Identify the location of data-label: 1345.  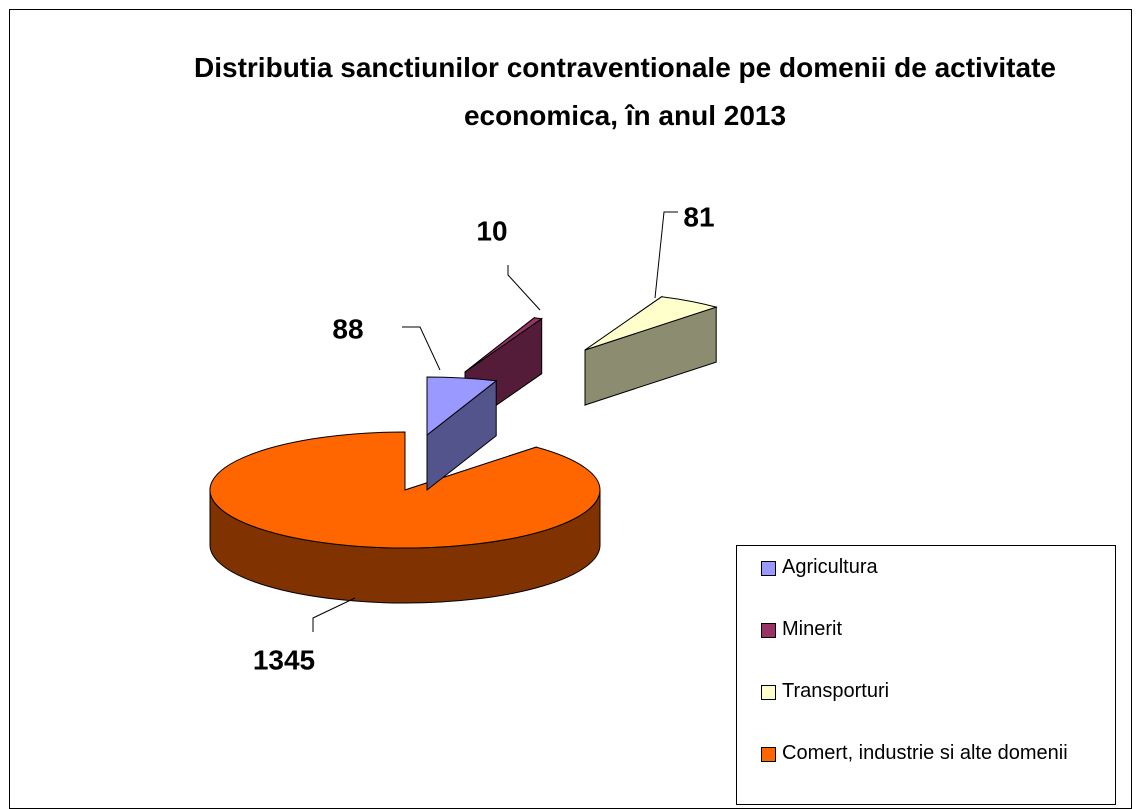
(284, 659).